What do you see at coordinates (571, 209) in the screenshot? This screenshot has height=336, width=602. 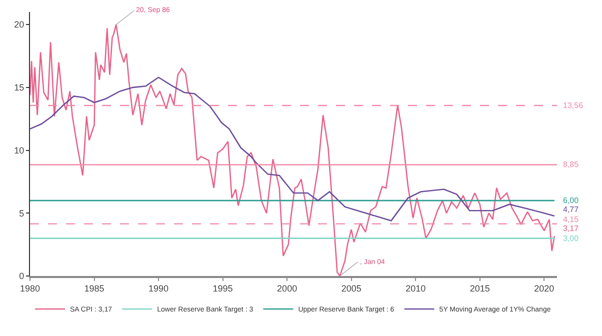 I see `data-label: 4,77` at bounding box center [571, 209].